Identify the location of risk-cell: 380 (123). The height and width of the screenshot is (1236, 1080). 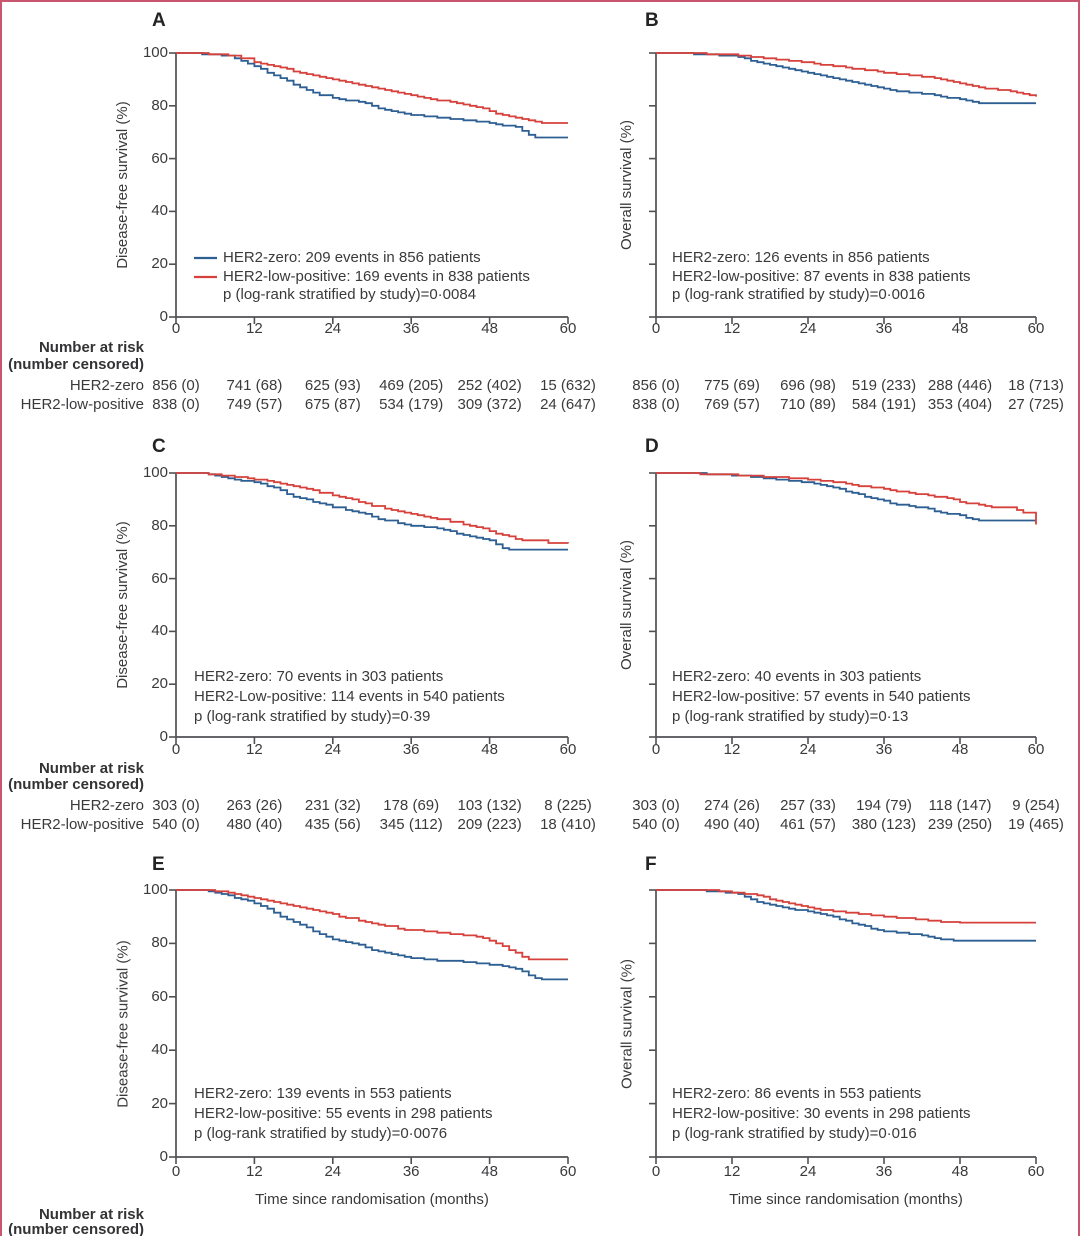
(884, 824).